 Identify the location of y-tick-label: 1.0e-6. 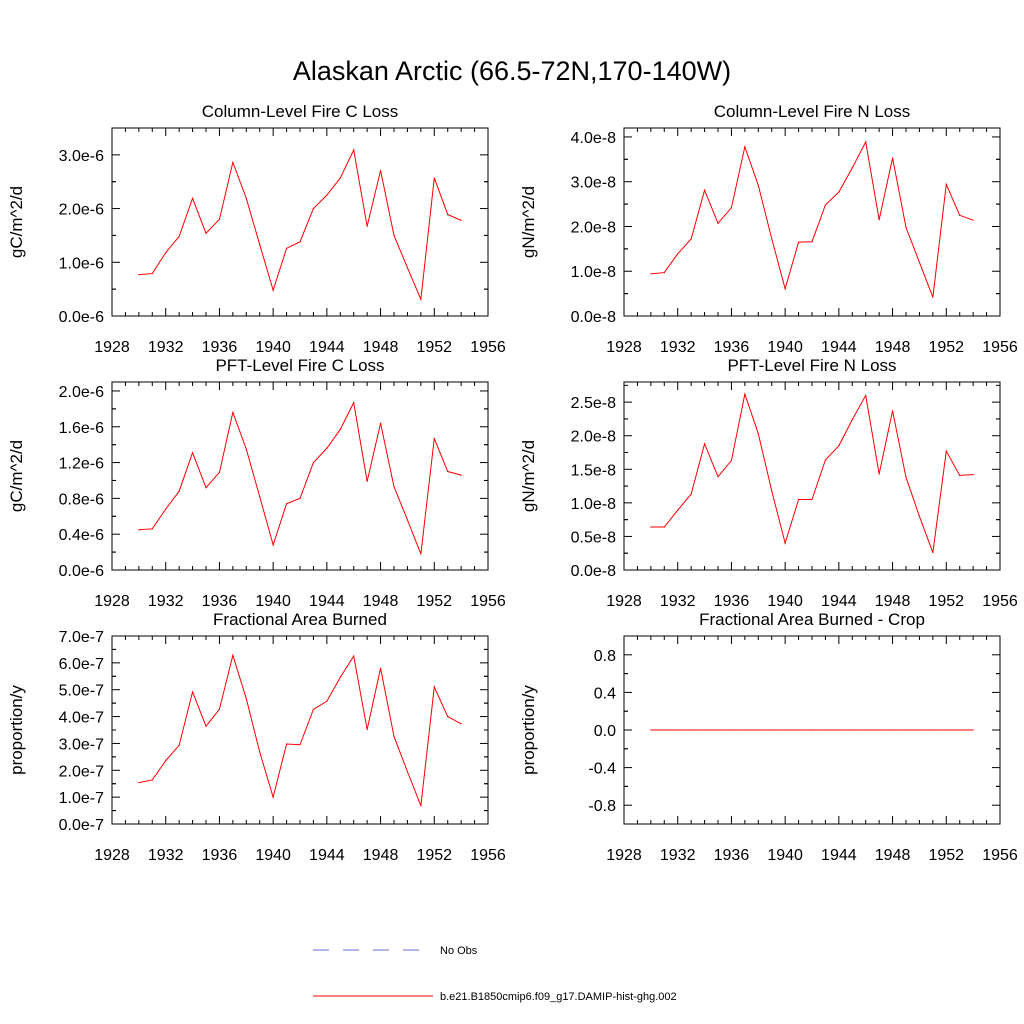
(81, 263).